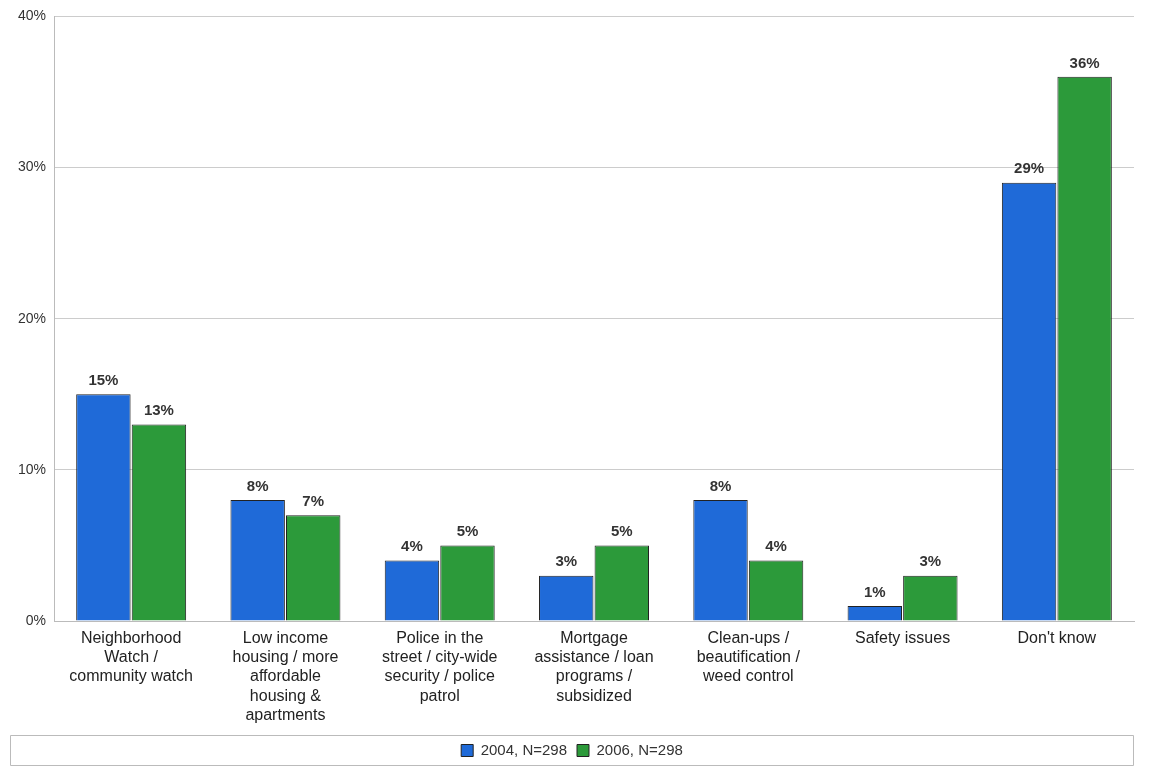 This screenshot has height=770, width=1154. Describe the element at coordinates (103, 379) in the screenshot. I see `data-label: 15%` at that location.